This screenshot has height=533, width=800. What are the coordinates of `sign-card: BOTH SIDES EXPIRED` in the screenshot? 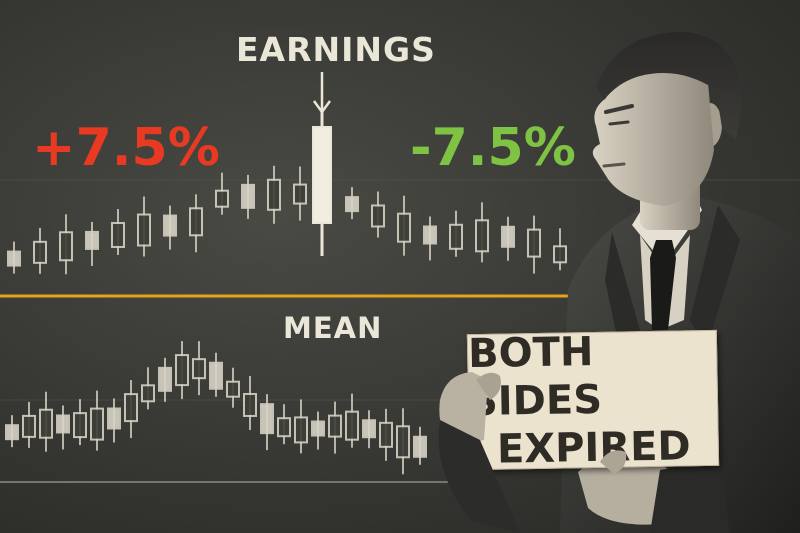 It's located at (593, 401).